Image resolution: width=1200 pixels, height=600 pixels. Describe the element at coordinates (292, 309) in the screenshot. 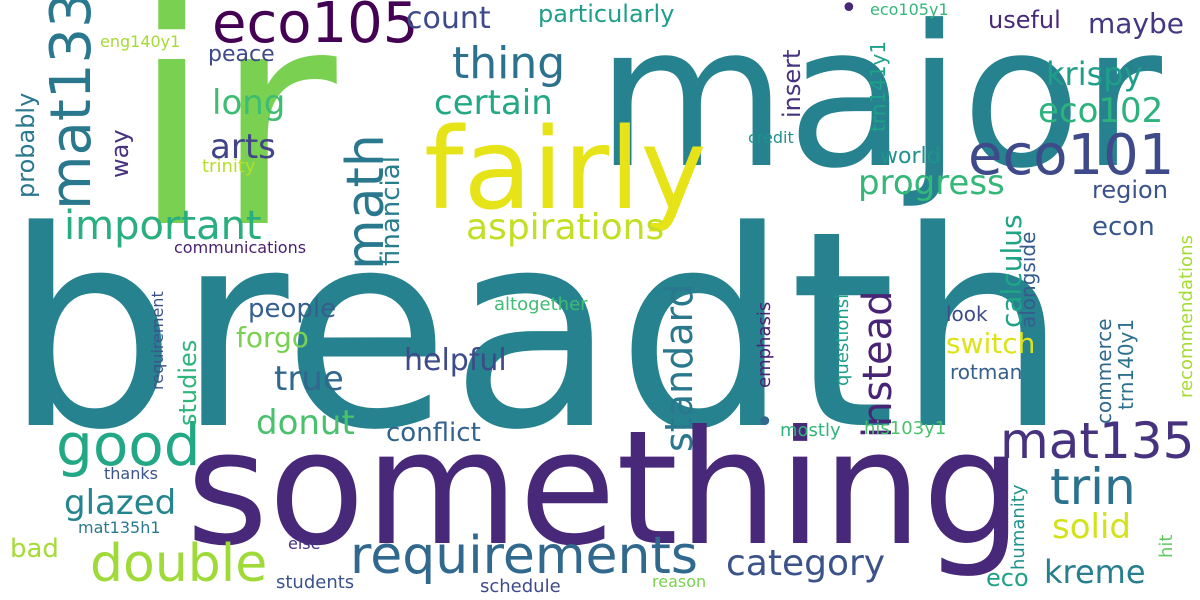

I see `word-people: people` at that location.